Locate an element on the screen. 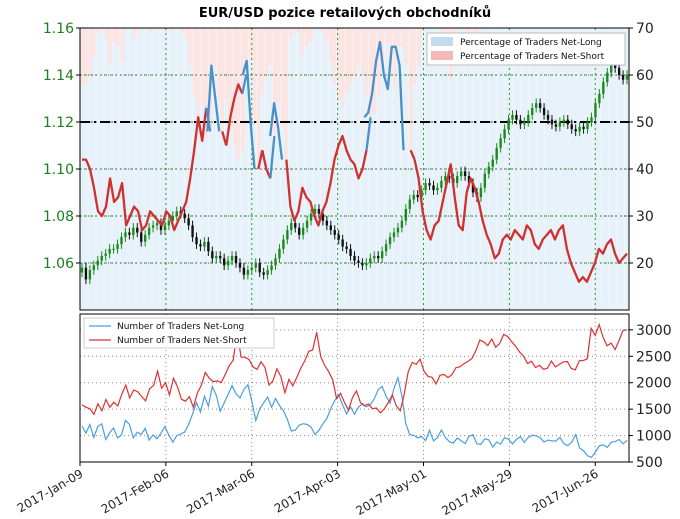 This screenshot has height=519, width=680. traders-tick-label: 500 is located at coordinates (649, 463).